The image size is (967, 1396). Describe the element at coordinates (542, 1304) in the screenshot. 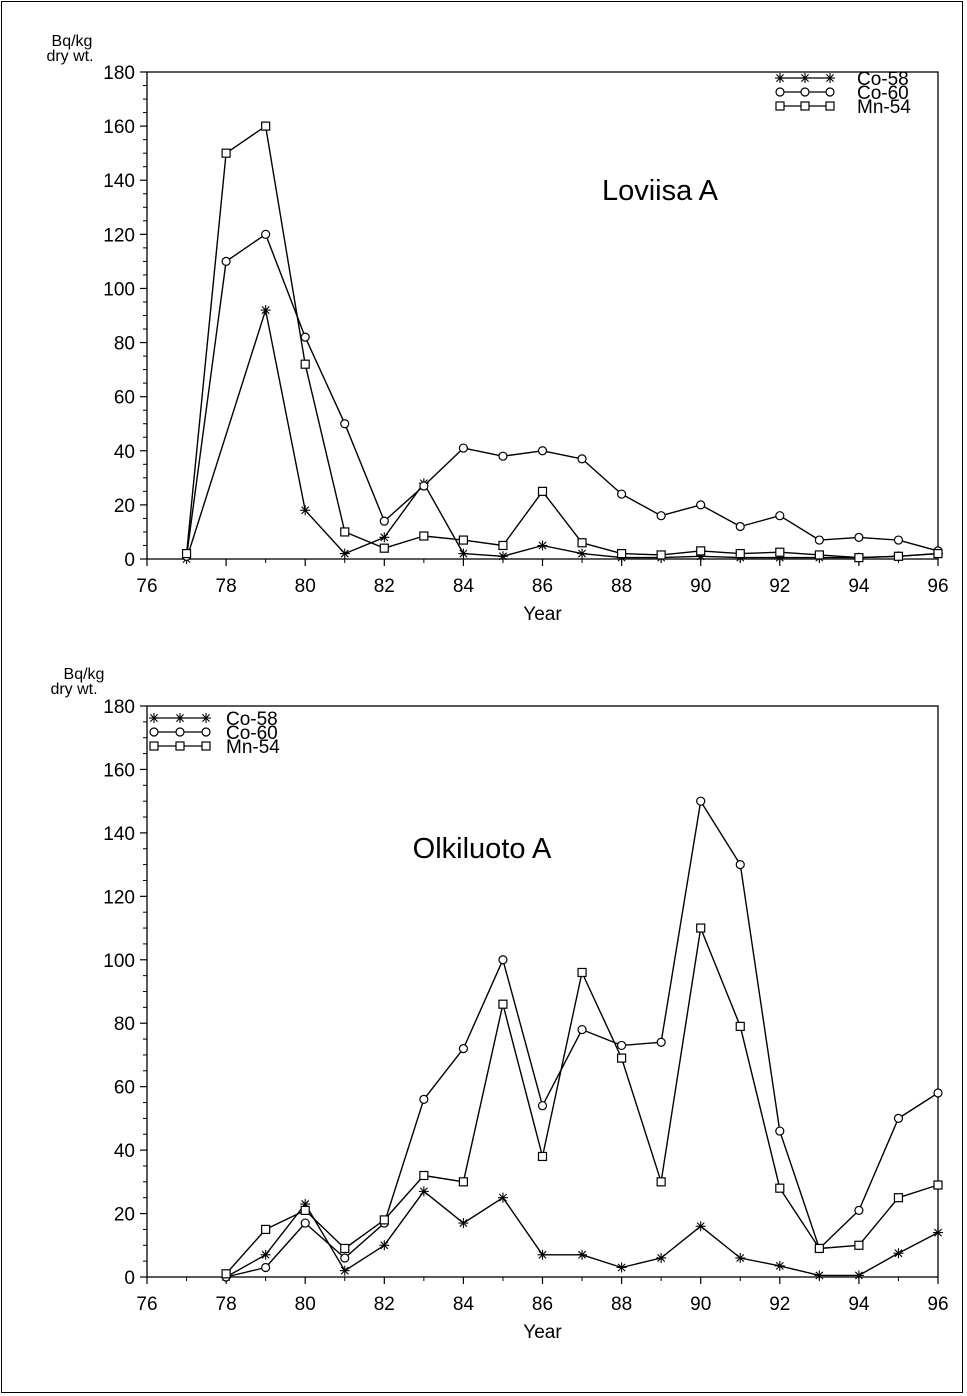

I see `x-tick-label: 86` at that location.